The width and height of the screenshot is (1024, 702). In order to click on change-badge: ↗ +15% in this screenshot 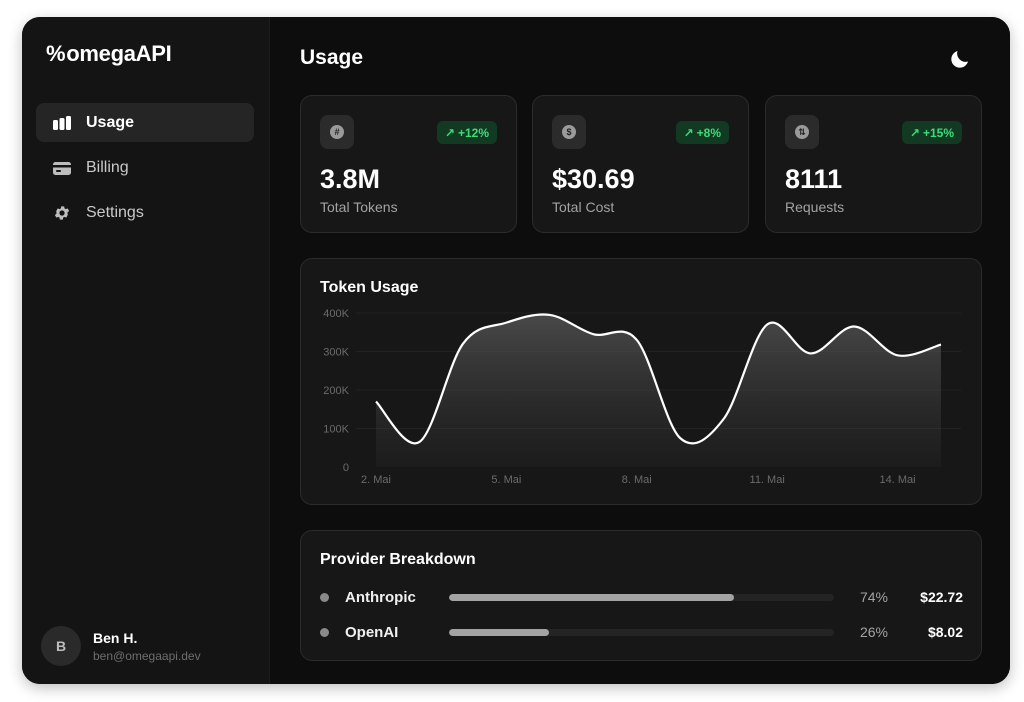, I will do `click(931, 132)`.